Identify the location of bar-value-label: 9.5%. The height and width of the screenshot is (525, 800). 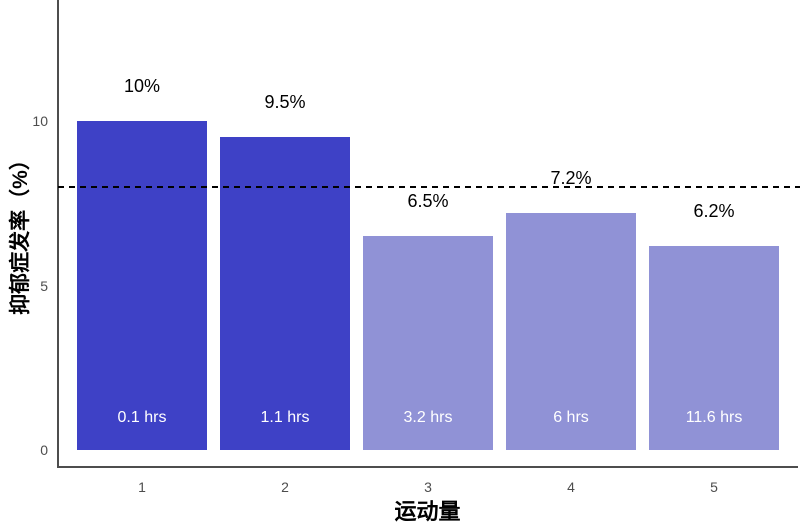
(285, 102).